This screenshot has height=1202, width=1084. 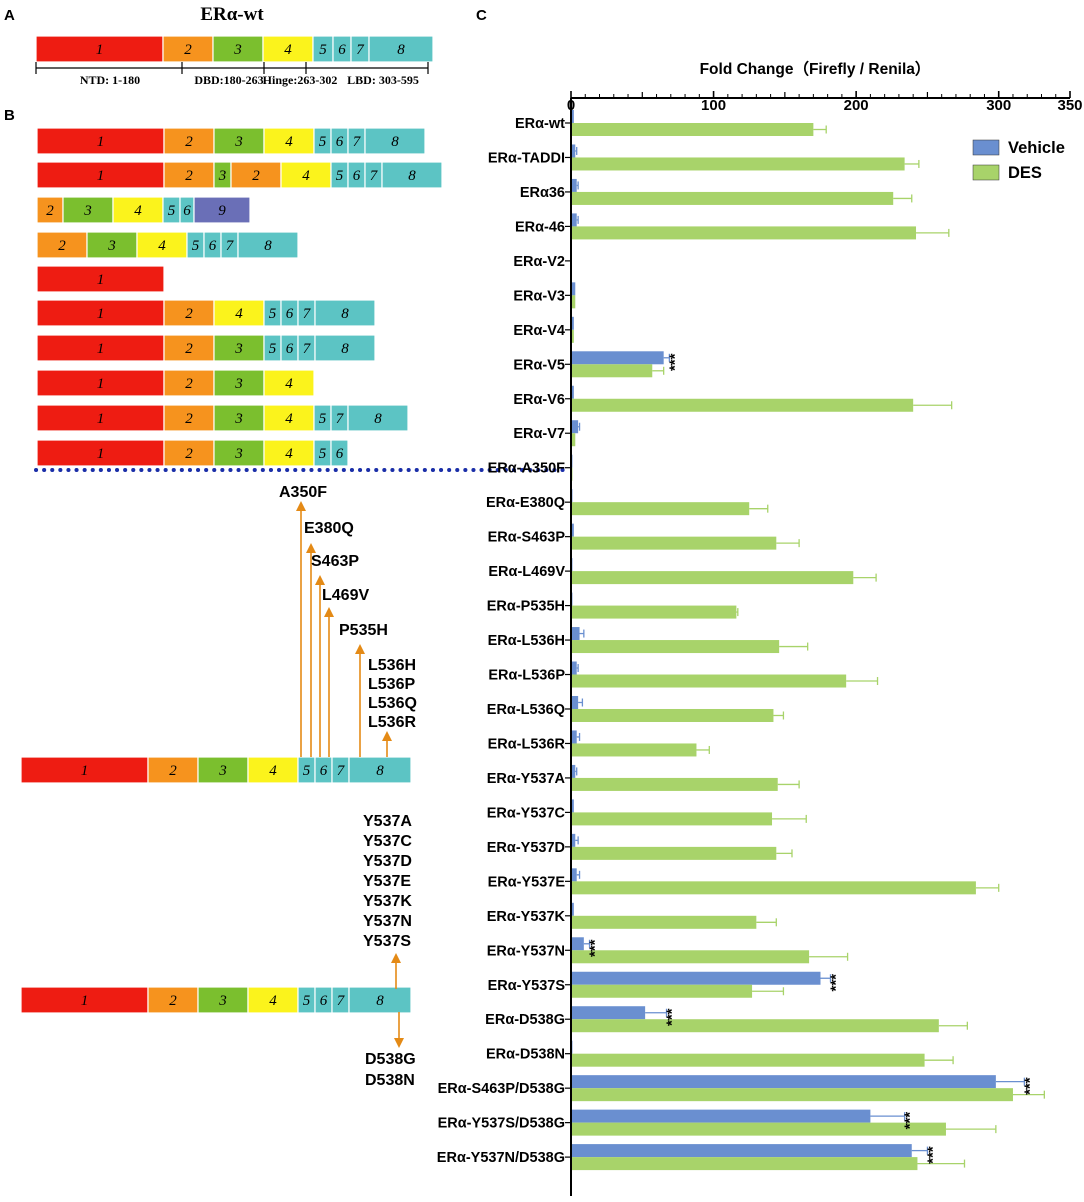 What do you see at coordinates (526, 779) in the screenshot?
I see `category-label: ERα-Y537A` at bounding box center [526, 779].